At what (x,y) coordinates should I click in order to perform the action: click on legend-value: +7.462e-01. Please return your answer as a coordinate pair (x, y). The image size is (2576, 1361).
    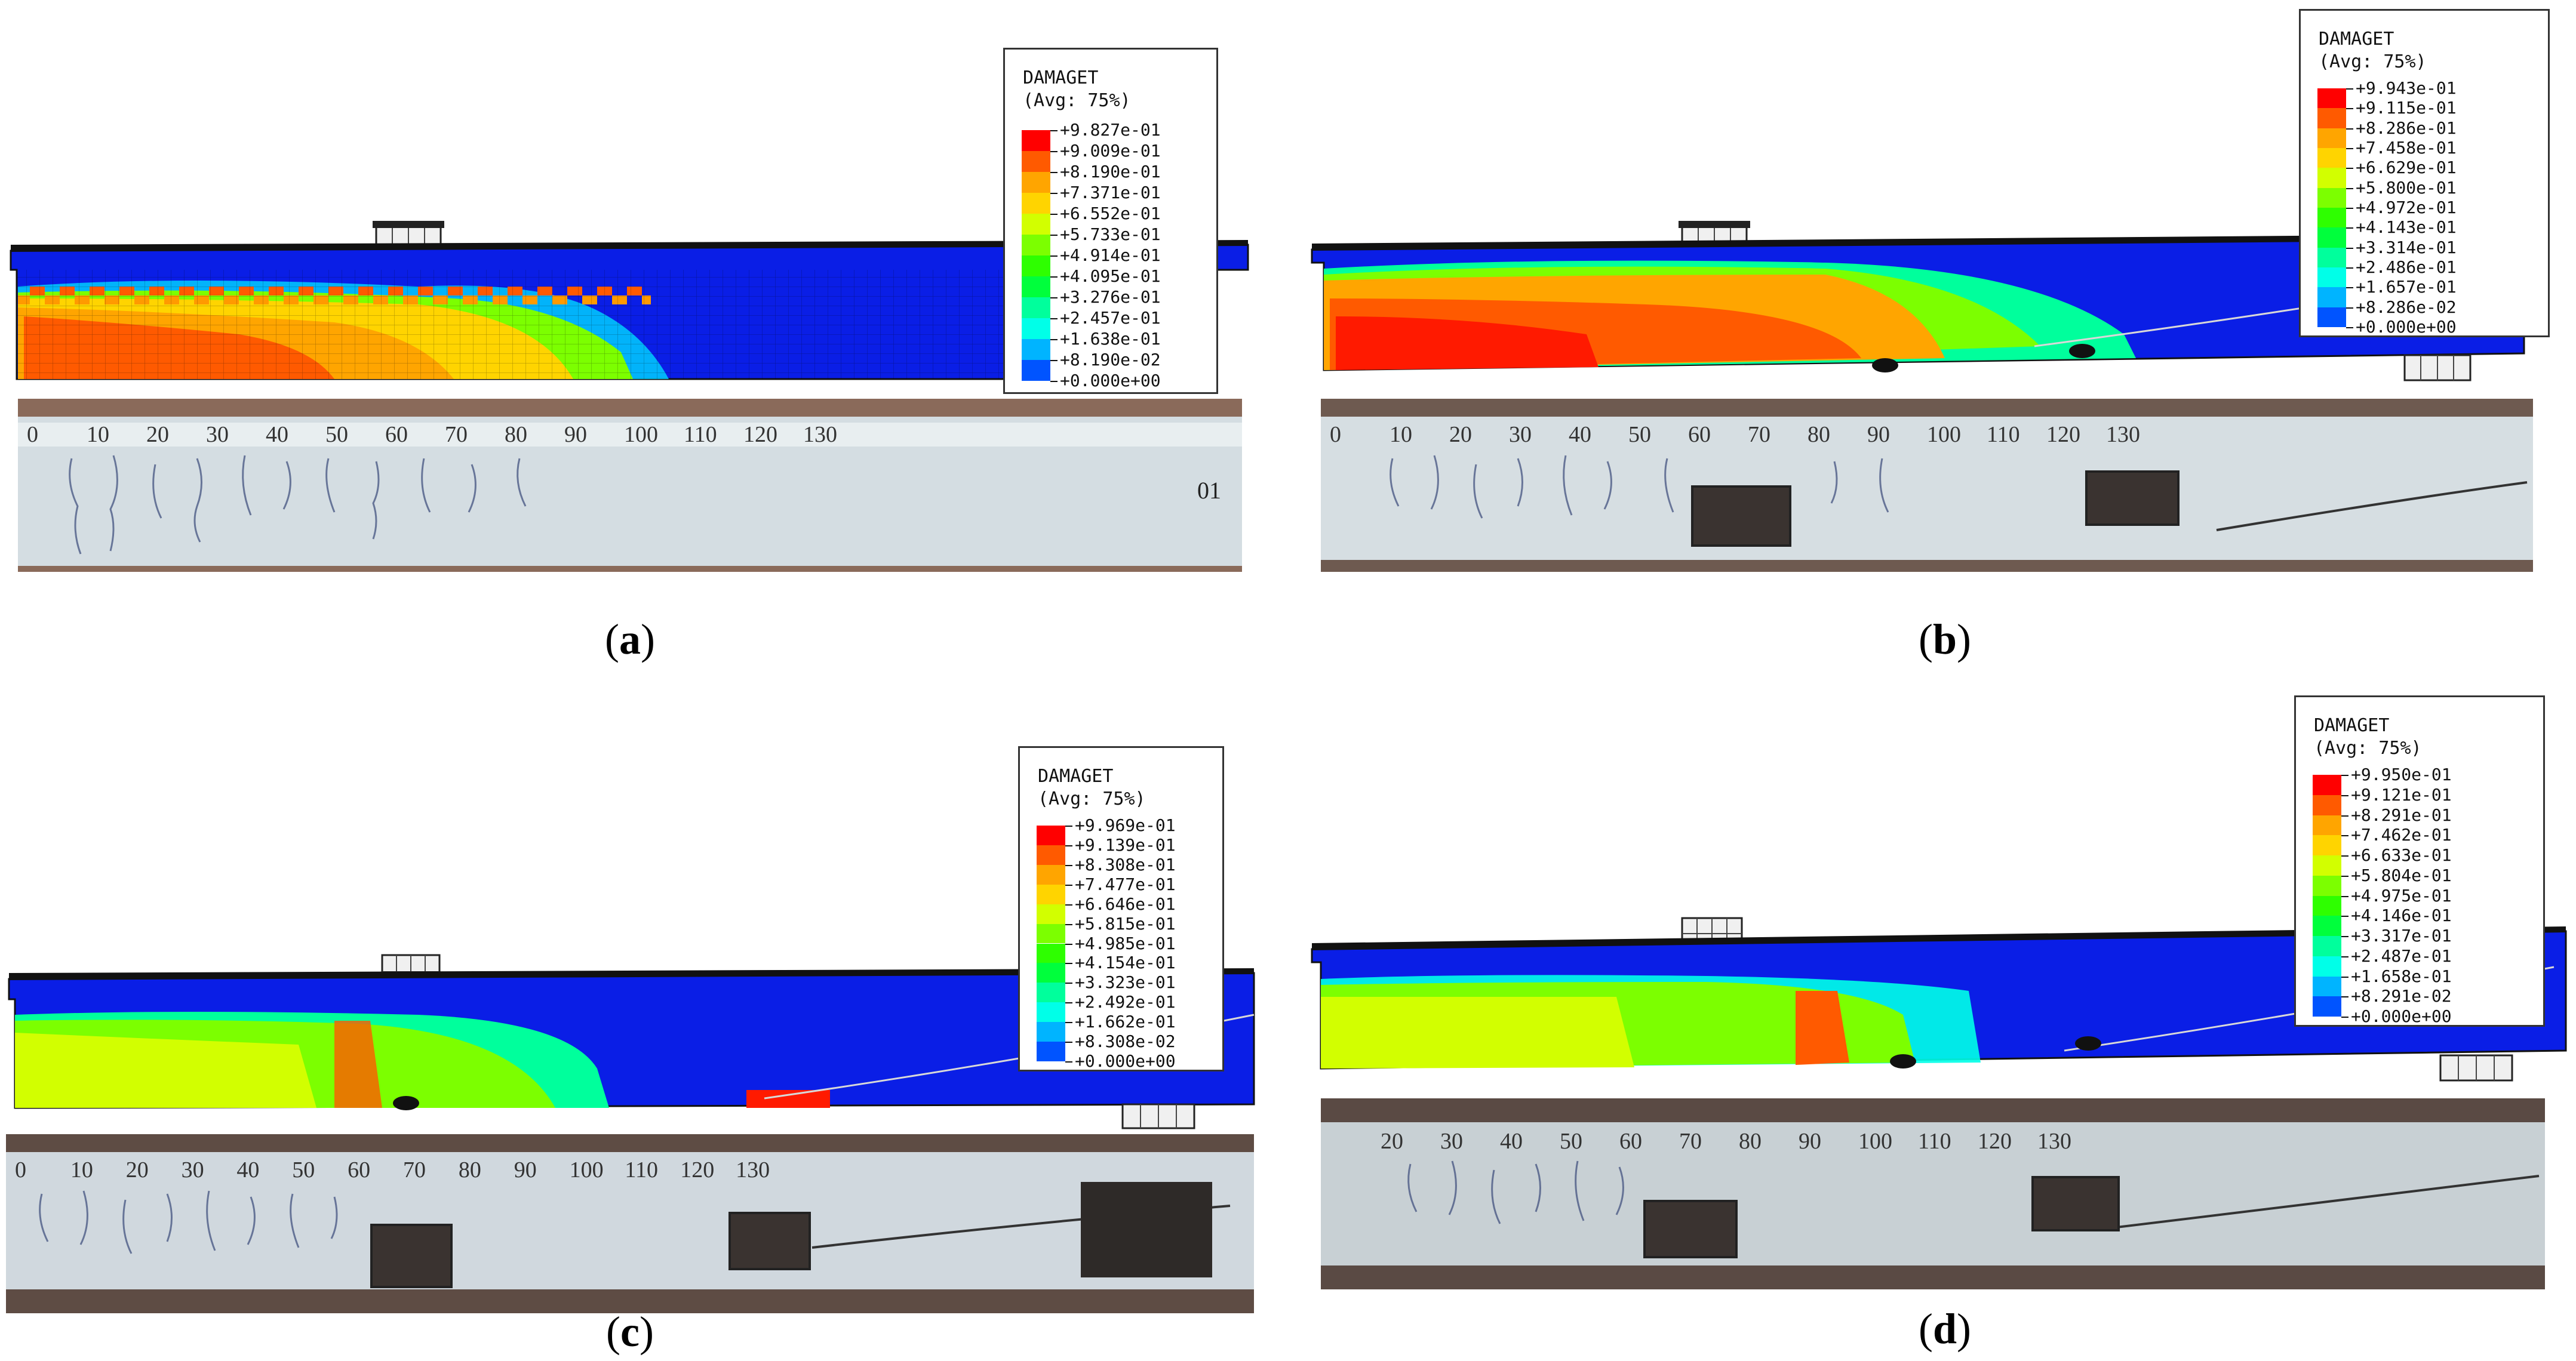
    Looking at the image, I should click on (2401, 835).